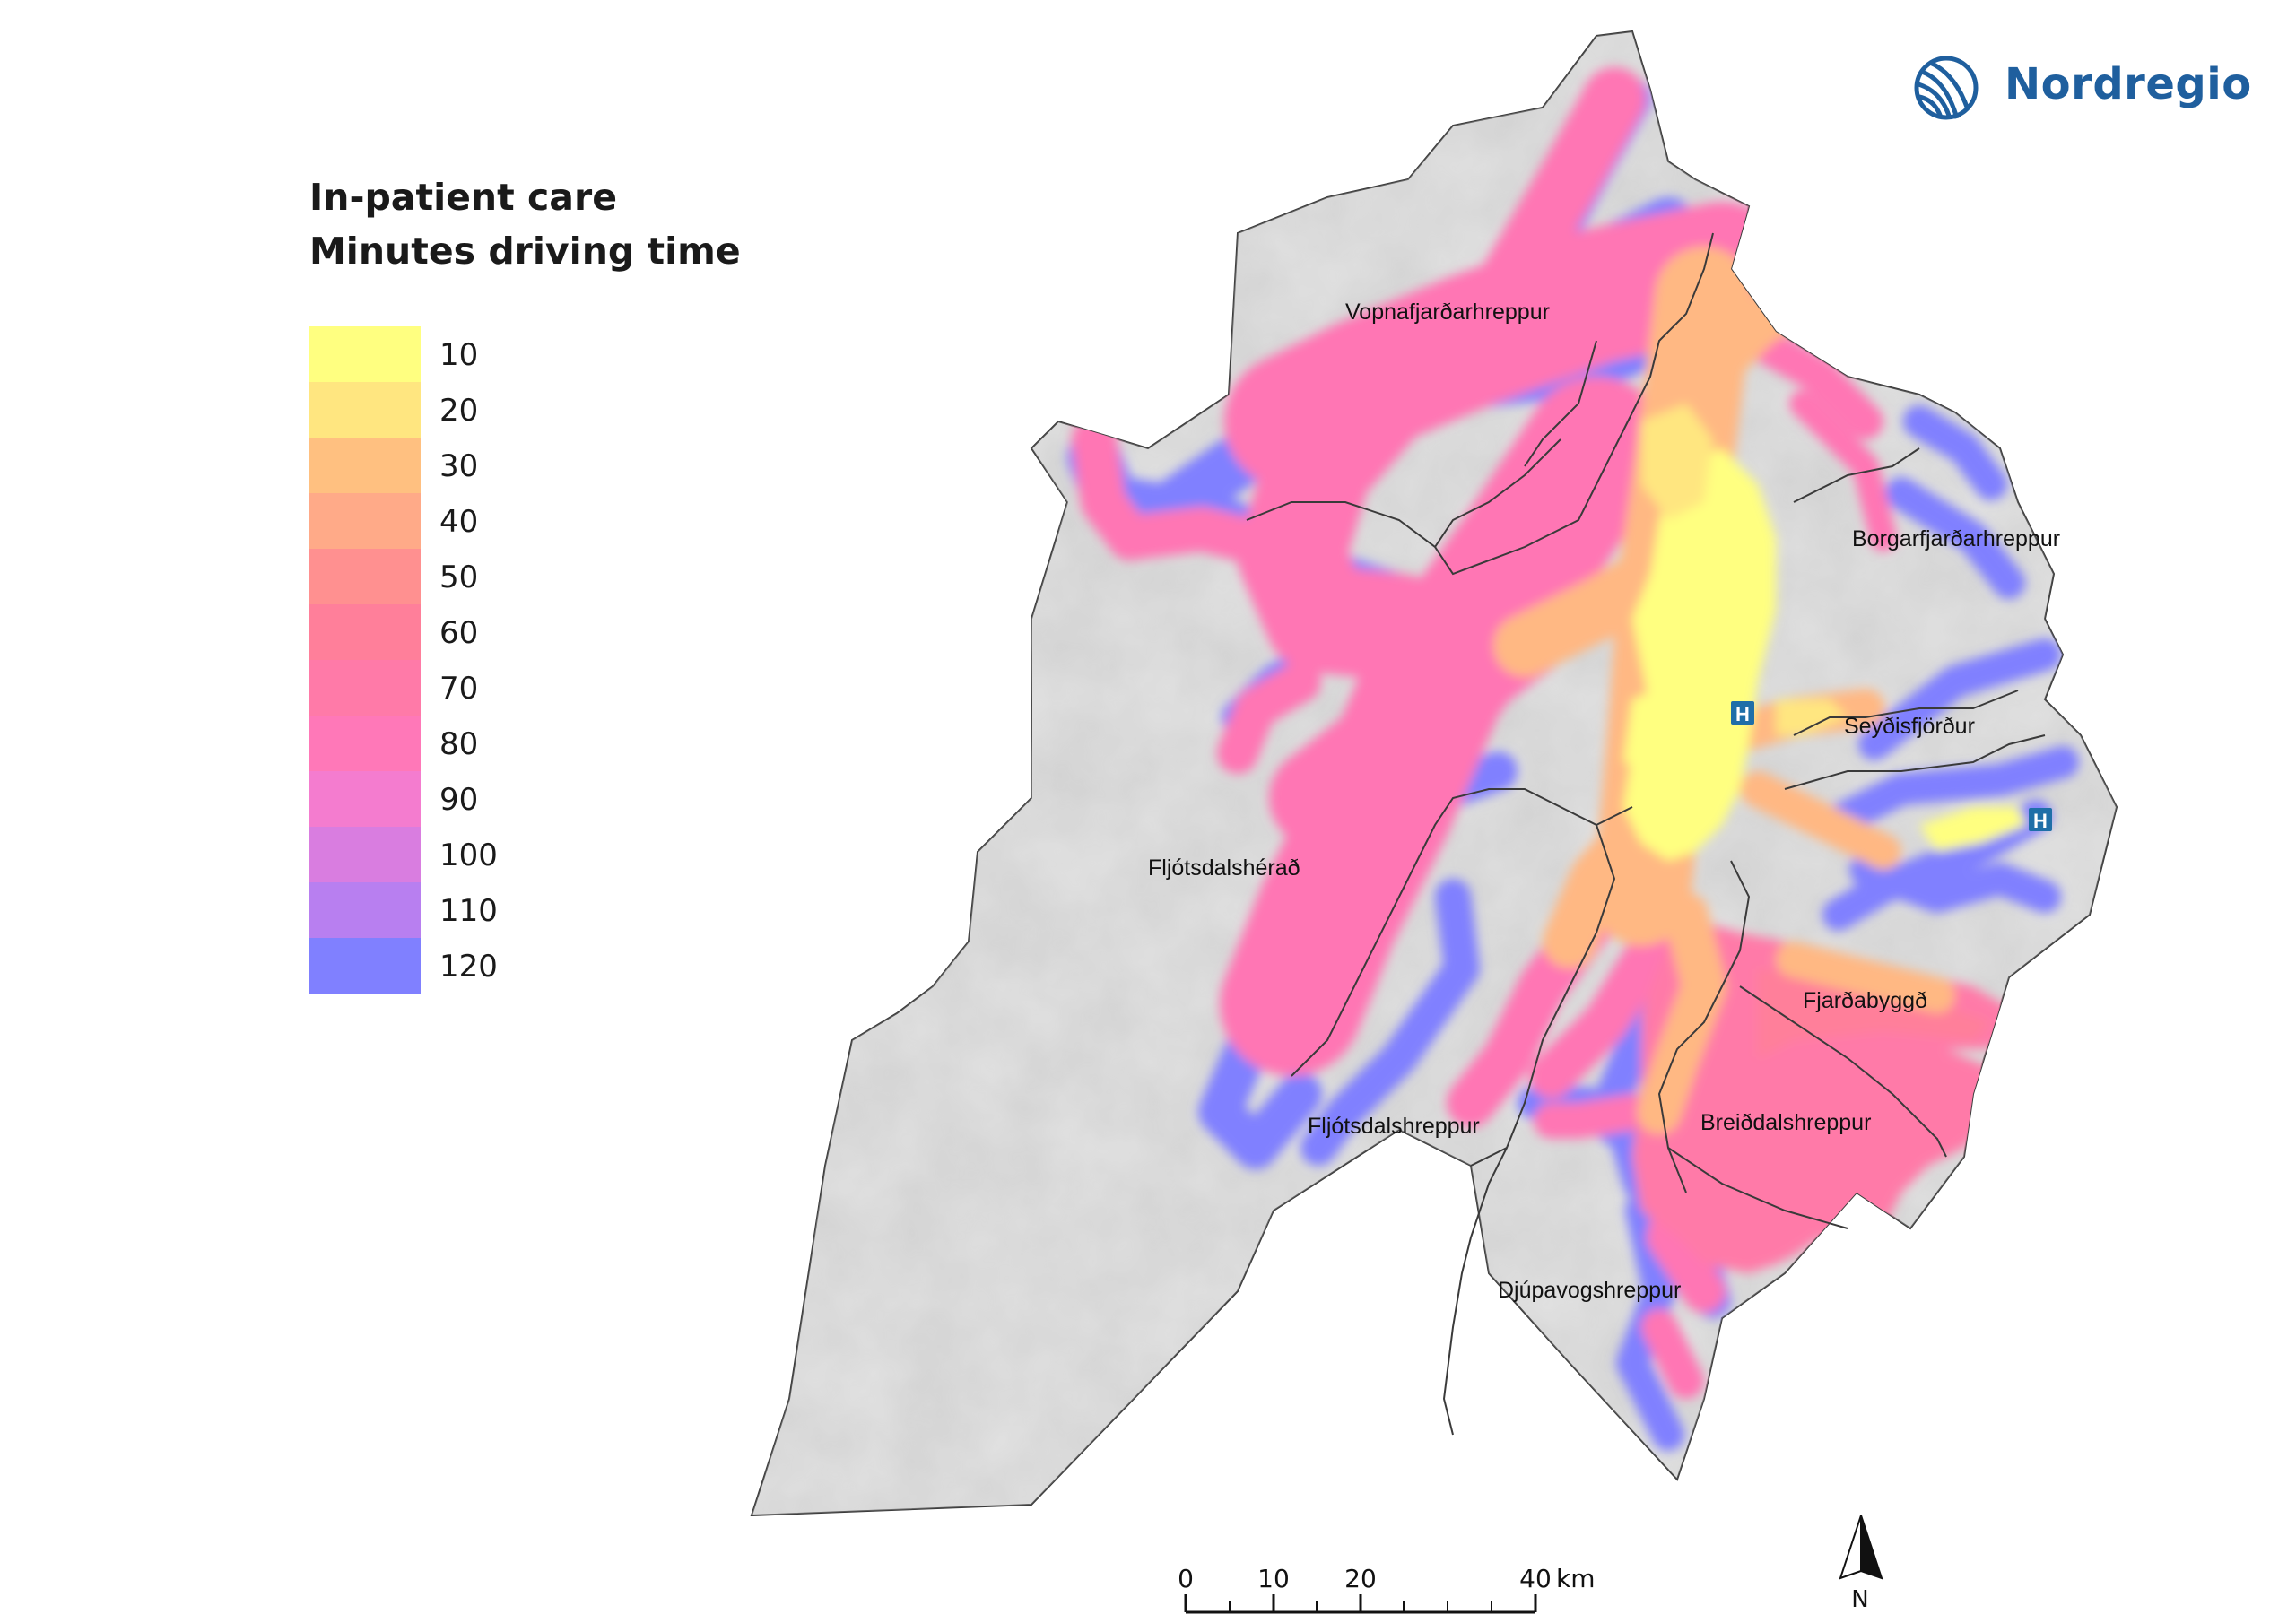 The height and width of the screenshot is (1623, 2296). Describe the element at coordinates (459, 633) in the screenshot. I see `legend-label-60: 60` at that location.